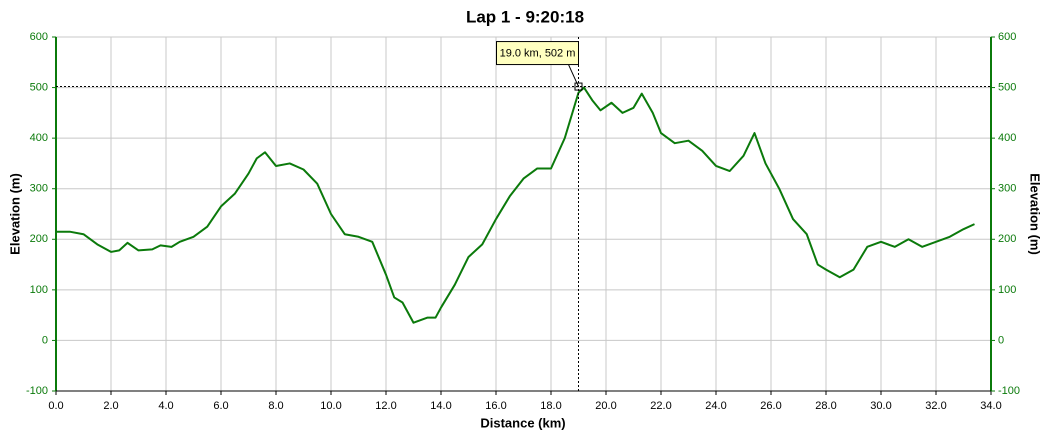 This screenshot has height=436, width=1051. What do you see at coordinates (495, 406) in the screenshot?
I see `x-tick-label: 16.0` at bounding box center [495, 406].